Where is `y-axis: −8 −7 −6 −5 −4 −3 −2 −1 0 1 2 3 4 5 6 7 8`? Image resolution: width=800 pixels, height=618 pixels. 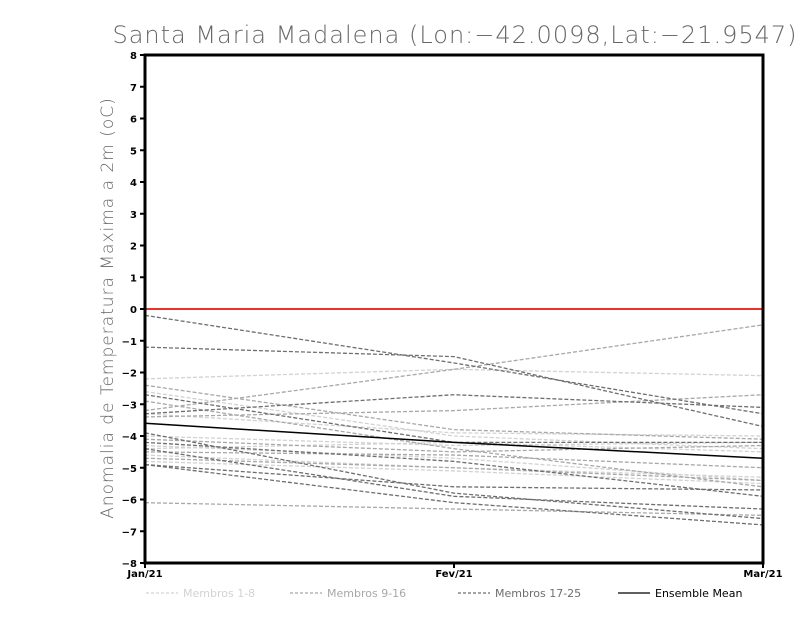 y-axis: −8 −7 −6 −5 −4 −3 −2 −1 0 1 2 3 4 5 6 7 8 is located at coordinates (133, 310).